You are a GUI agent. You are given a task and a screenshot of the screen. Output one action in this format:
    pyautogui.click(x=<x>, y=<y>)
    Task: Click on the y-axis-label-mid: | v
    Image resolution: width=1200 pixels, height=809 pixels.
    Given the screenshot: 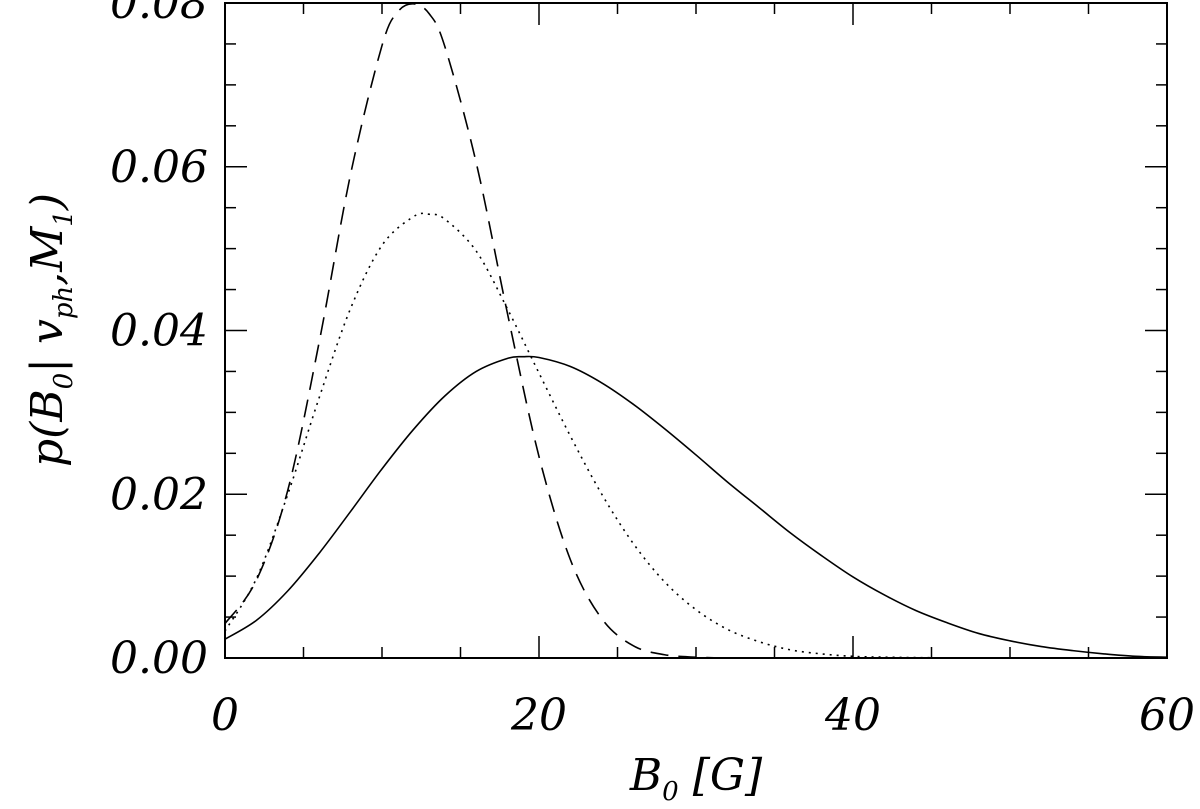 What is the action you would take?
    pyautogui.click(x=47, y=346)
    